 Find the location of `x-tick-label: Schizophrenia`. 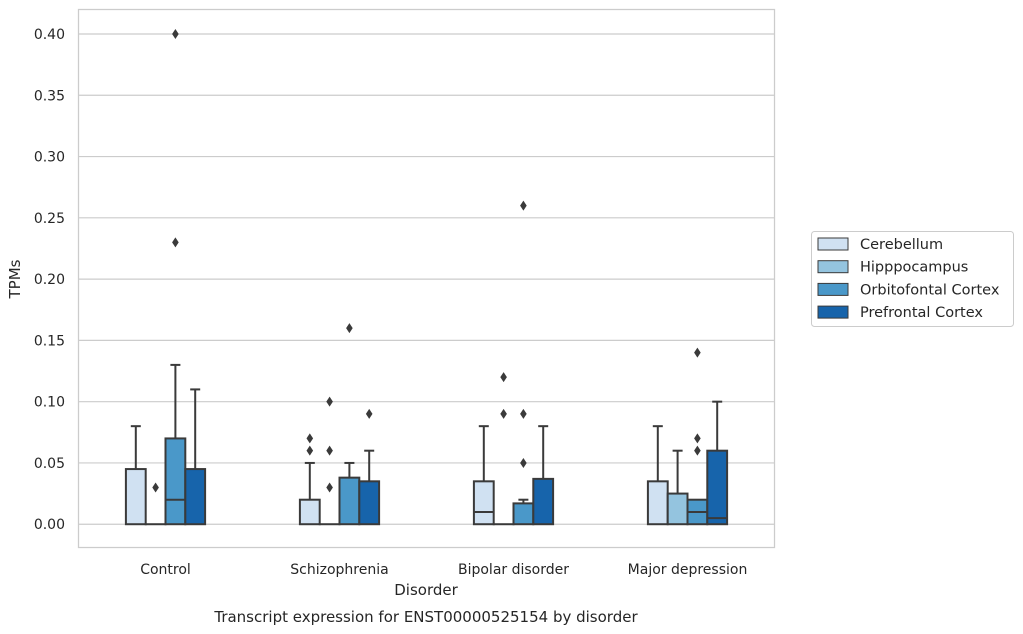

x-tick-label: Schizophrenia is located at coordinates (339, 570).